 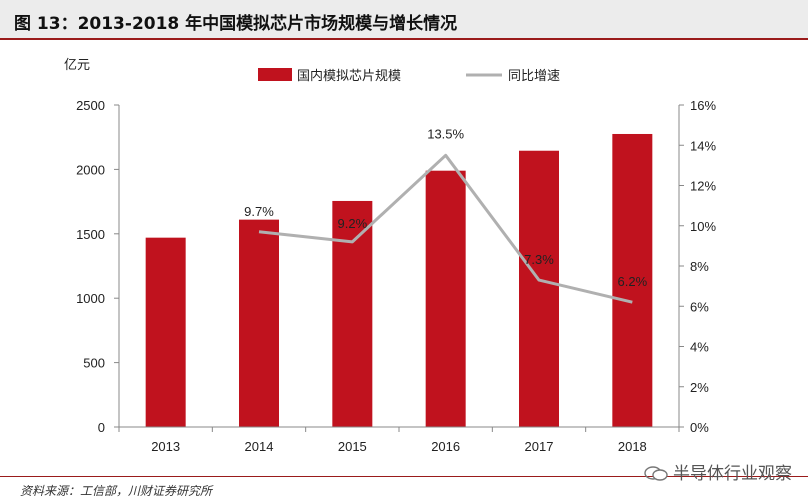 What do you see at coordinates (732, 474) in the screenshot?
I see `watermark-text: 半导体行业观察` at bounding box center [732, 474].